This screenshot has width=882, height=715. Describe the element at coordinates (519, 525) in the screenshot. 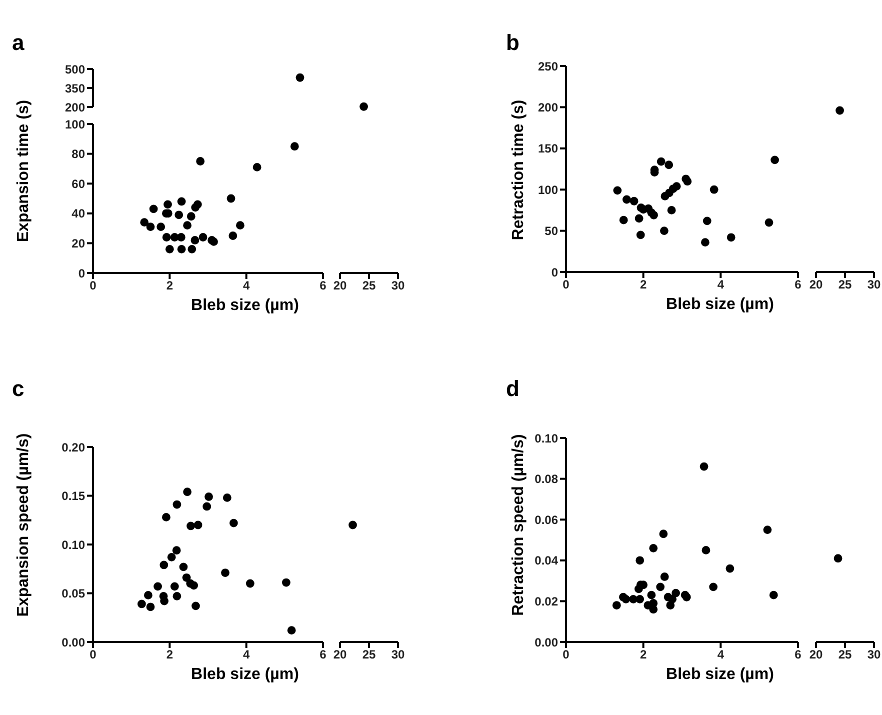

I see `y-axis-title: Retraction speed (µm/s)` at that location.